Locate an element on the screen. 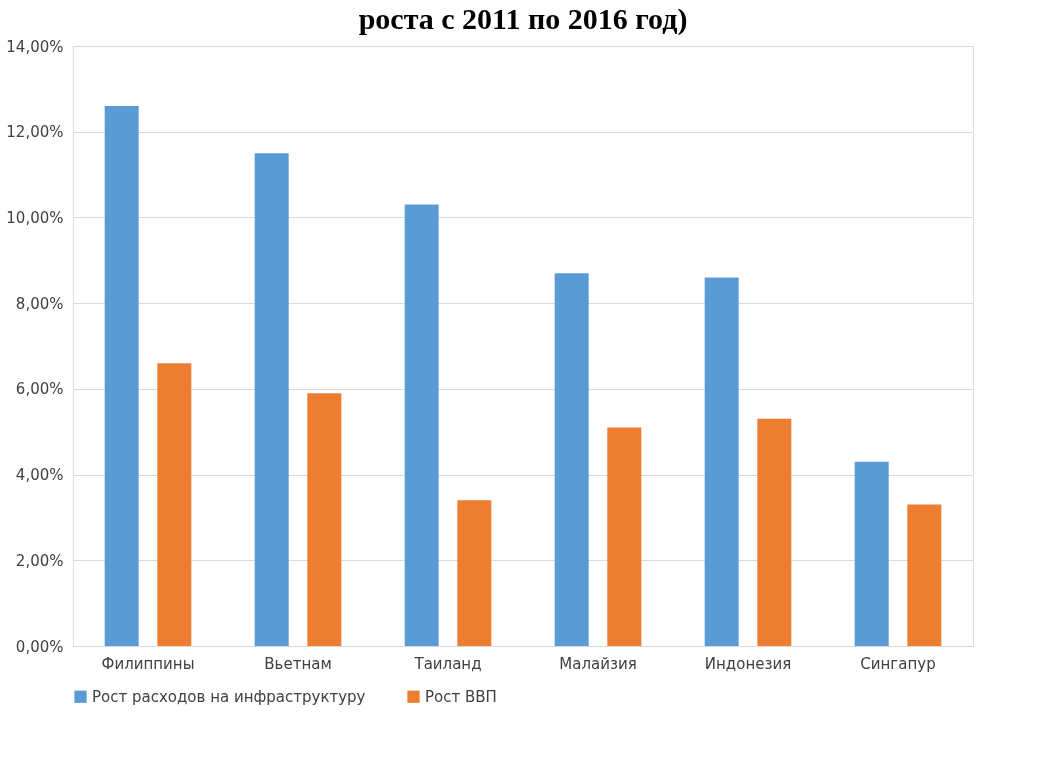 The width and height of the screenshot is (1038, 758). y-tick-label: 14,00% is located at coordinates (35, 46).